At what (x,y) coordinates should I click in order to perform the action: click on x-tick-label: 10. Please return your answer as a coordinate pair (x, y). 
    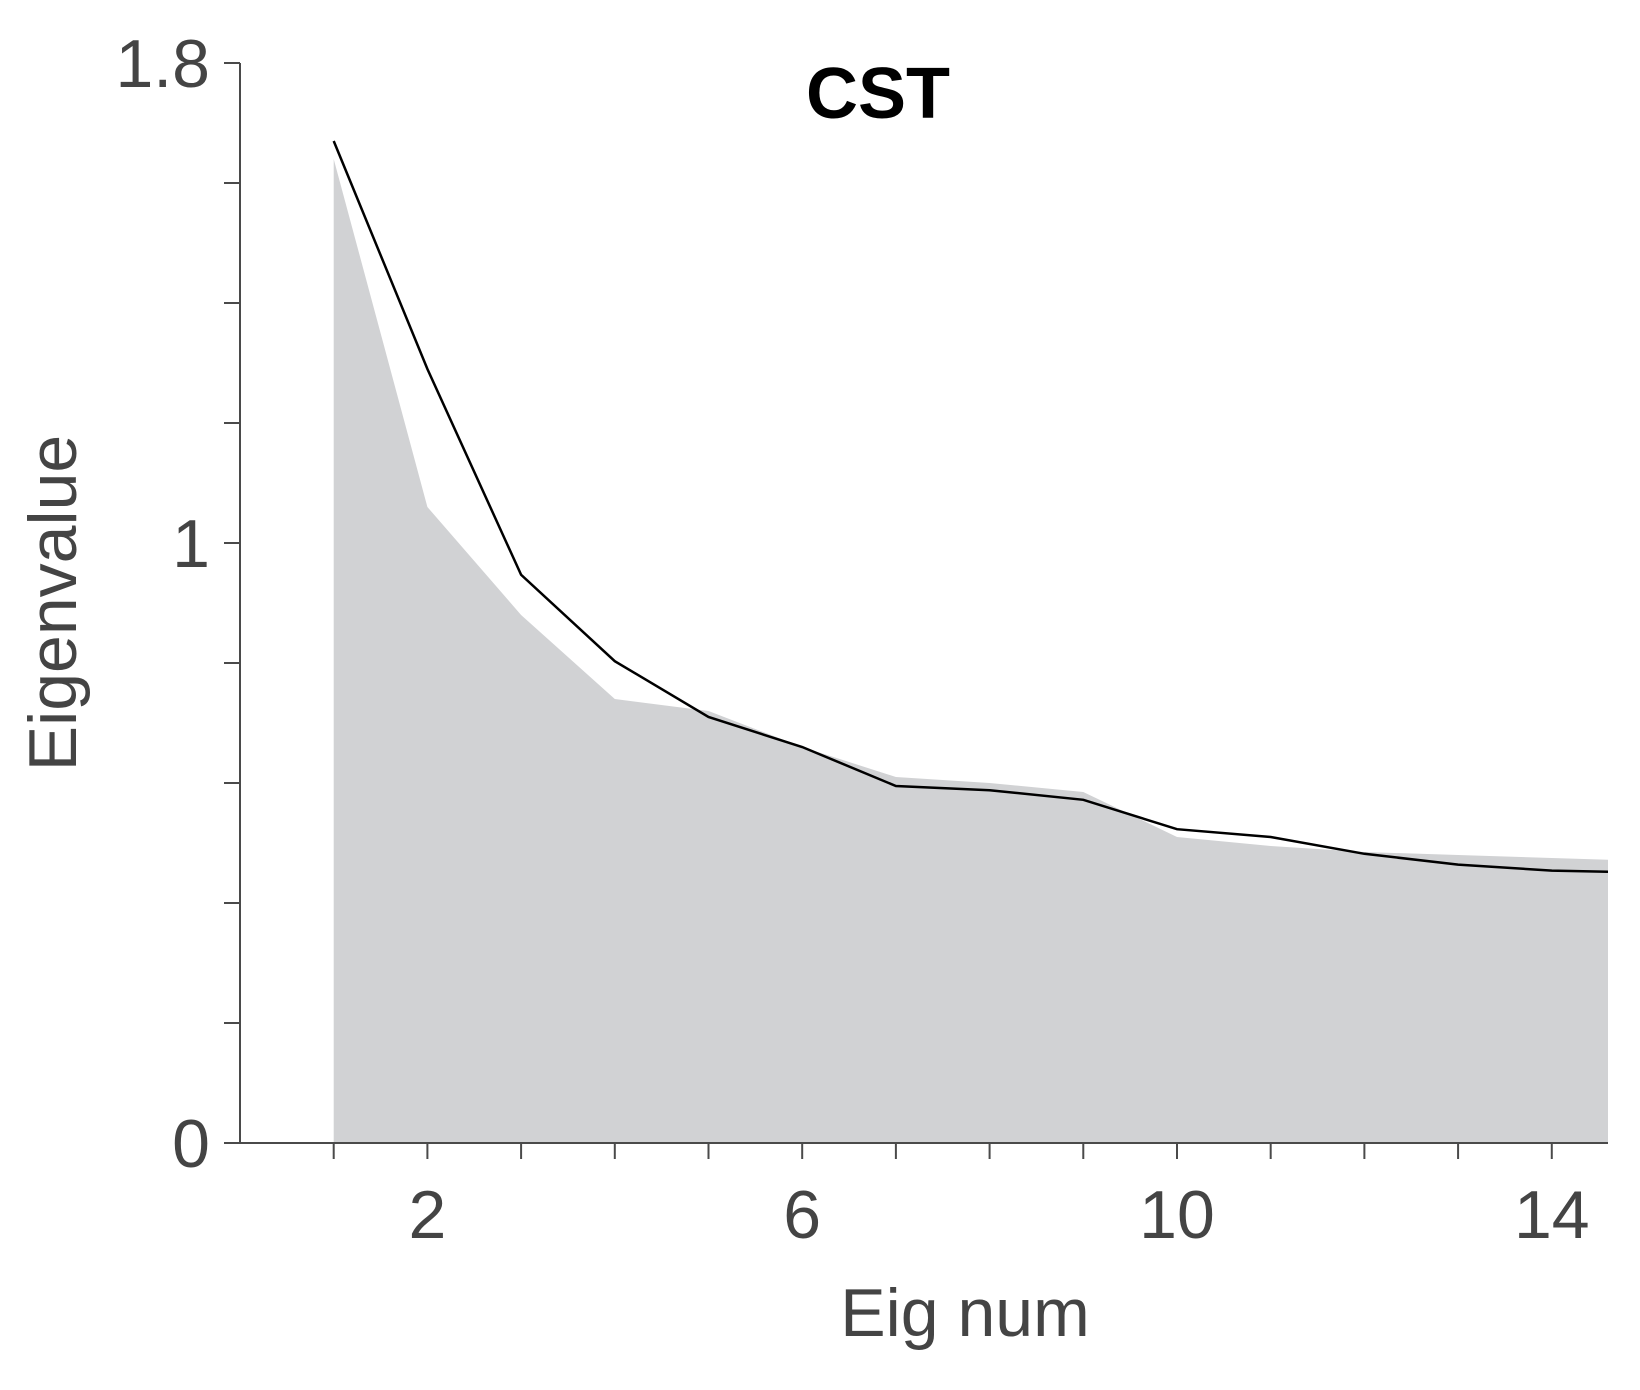
    Looking at the image, I should click on (1177, 1215).